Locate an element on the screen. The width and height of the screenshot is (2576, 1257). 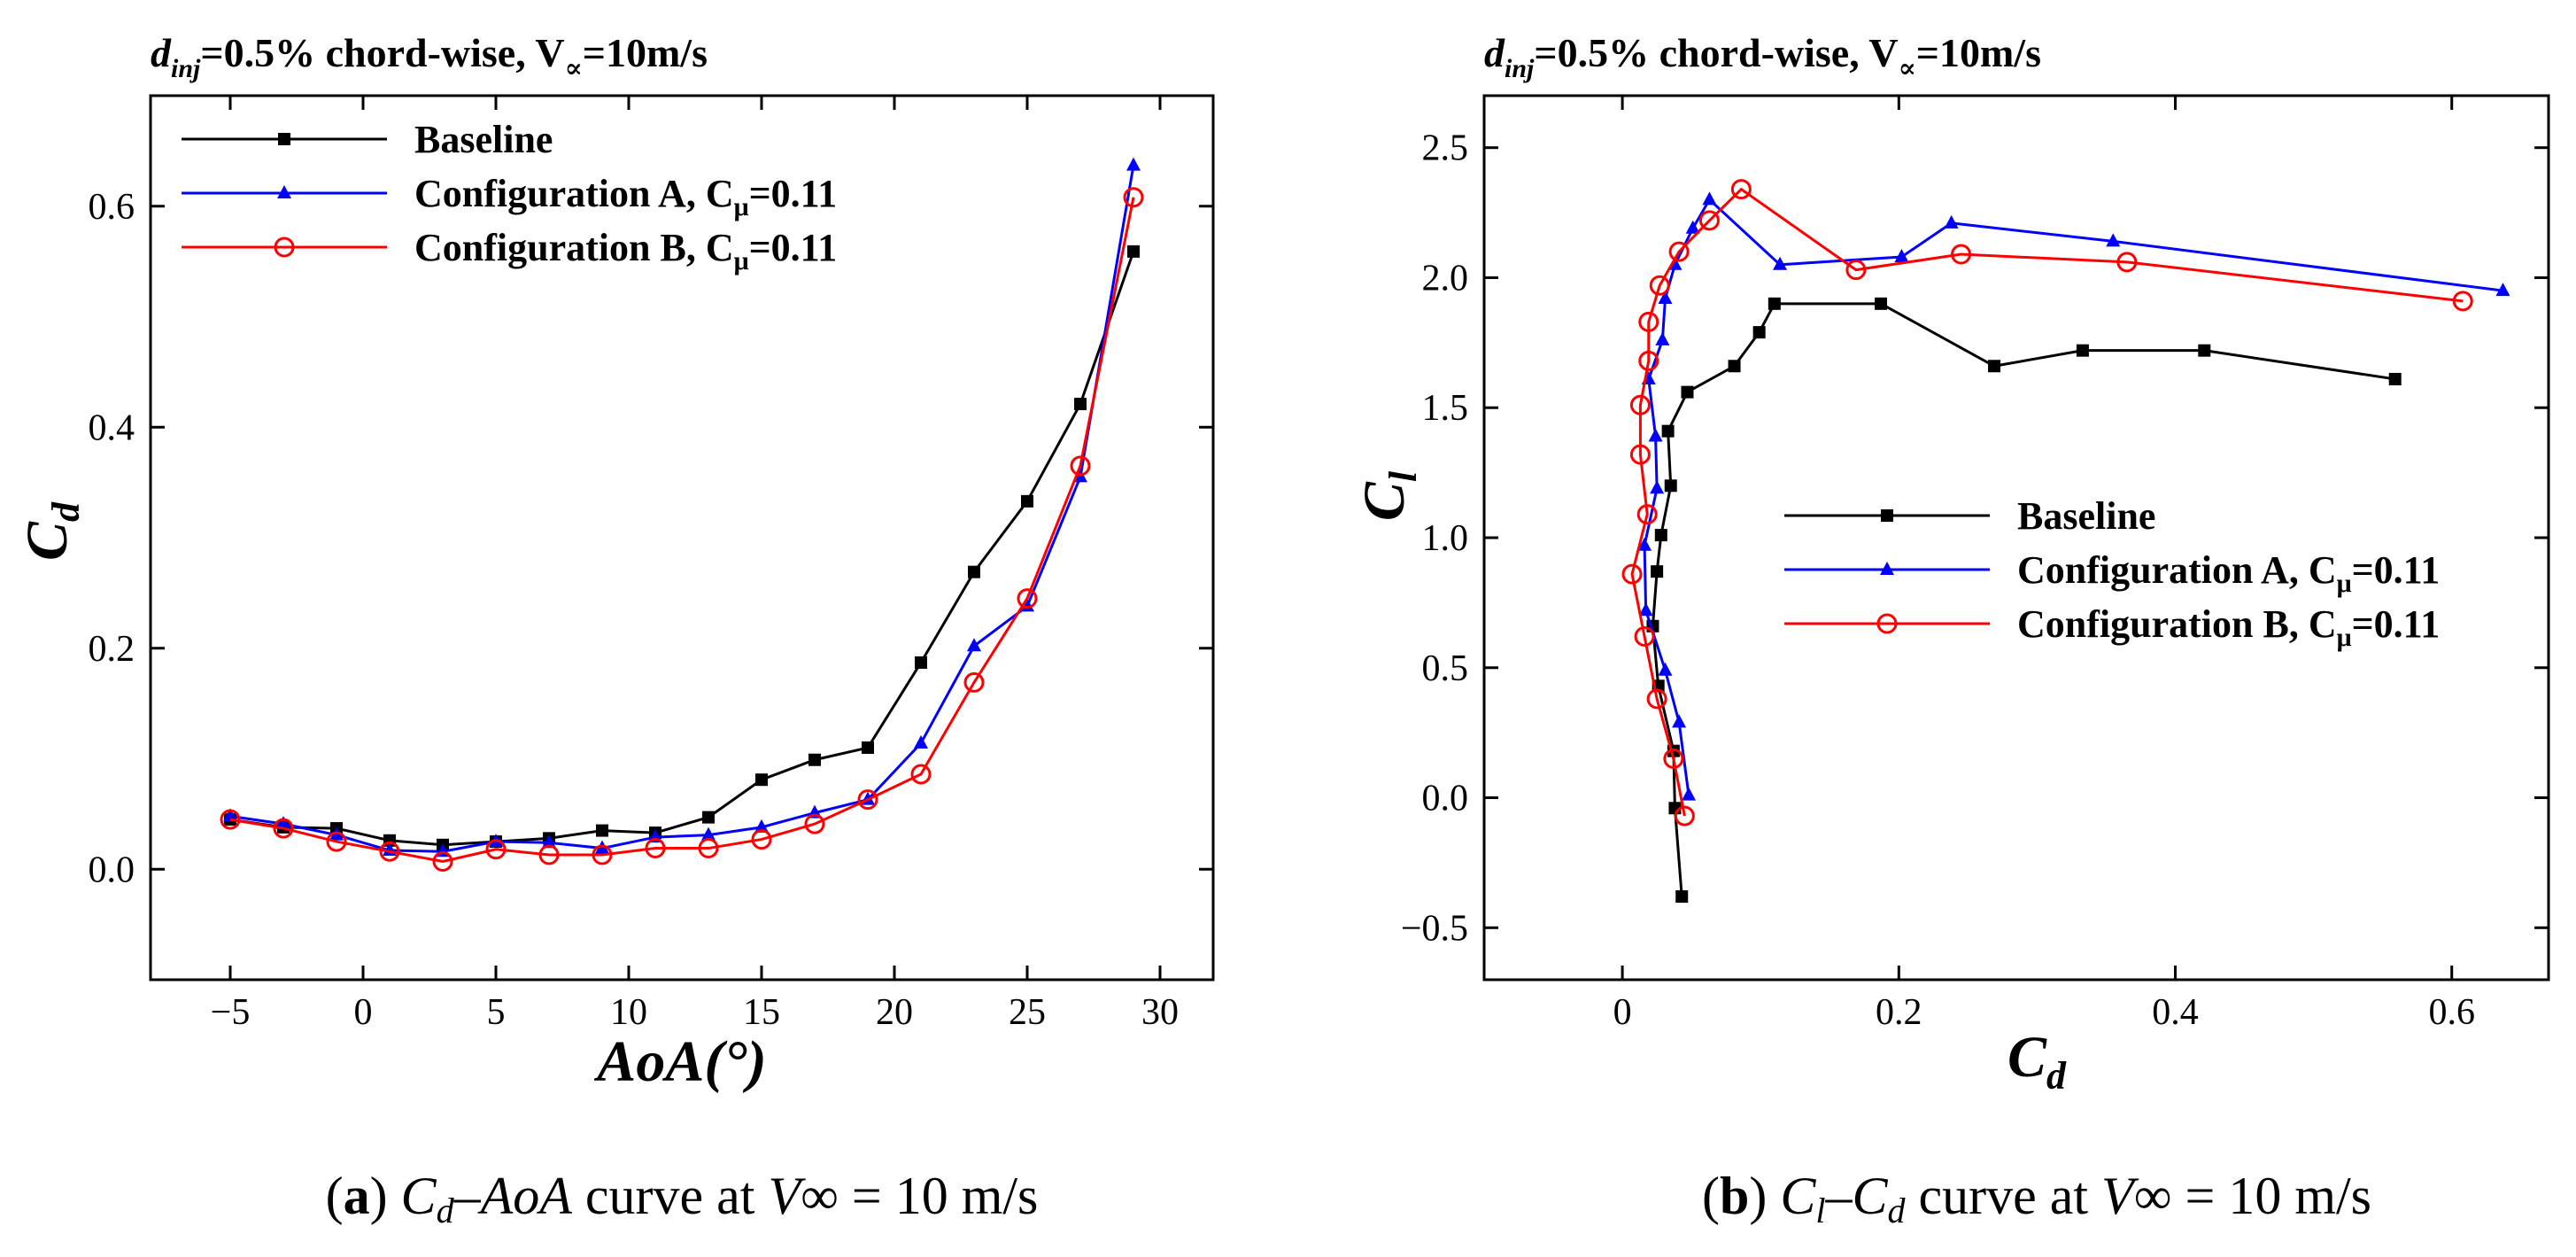
panel-a-x-tick-label: −5 is located at coordinates (231, 1013).